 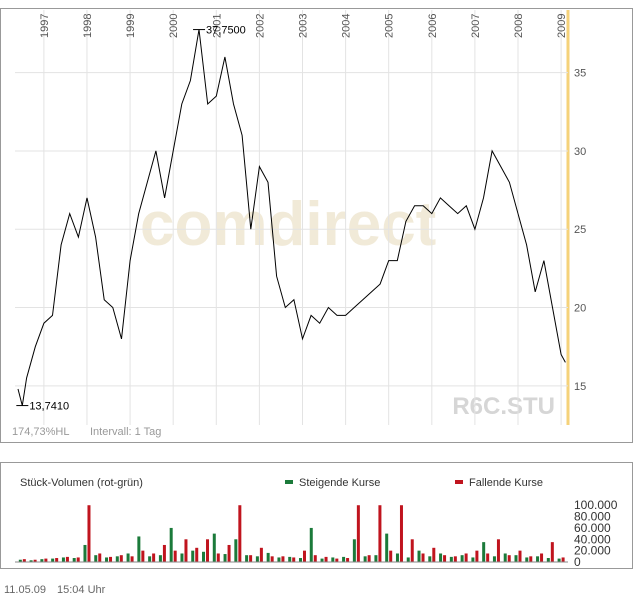 I want to click on x-tick-label: 2000, so click(x=174, y=26).